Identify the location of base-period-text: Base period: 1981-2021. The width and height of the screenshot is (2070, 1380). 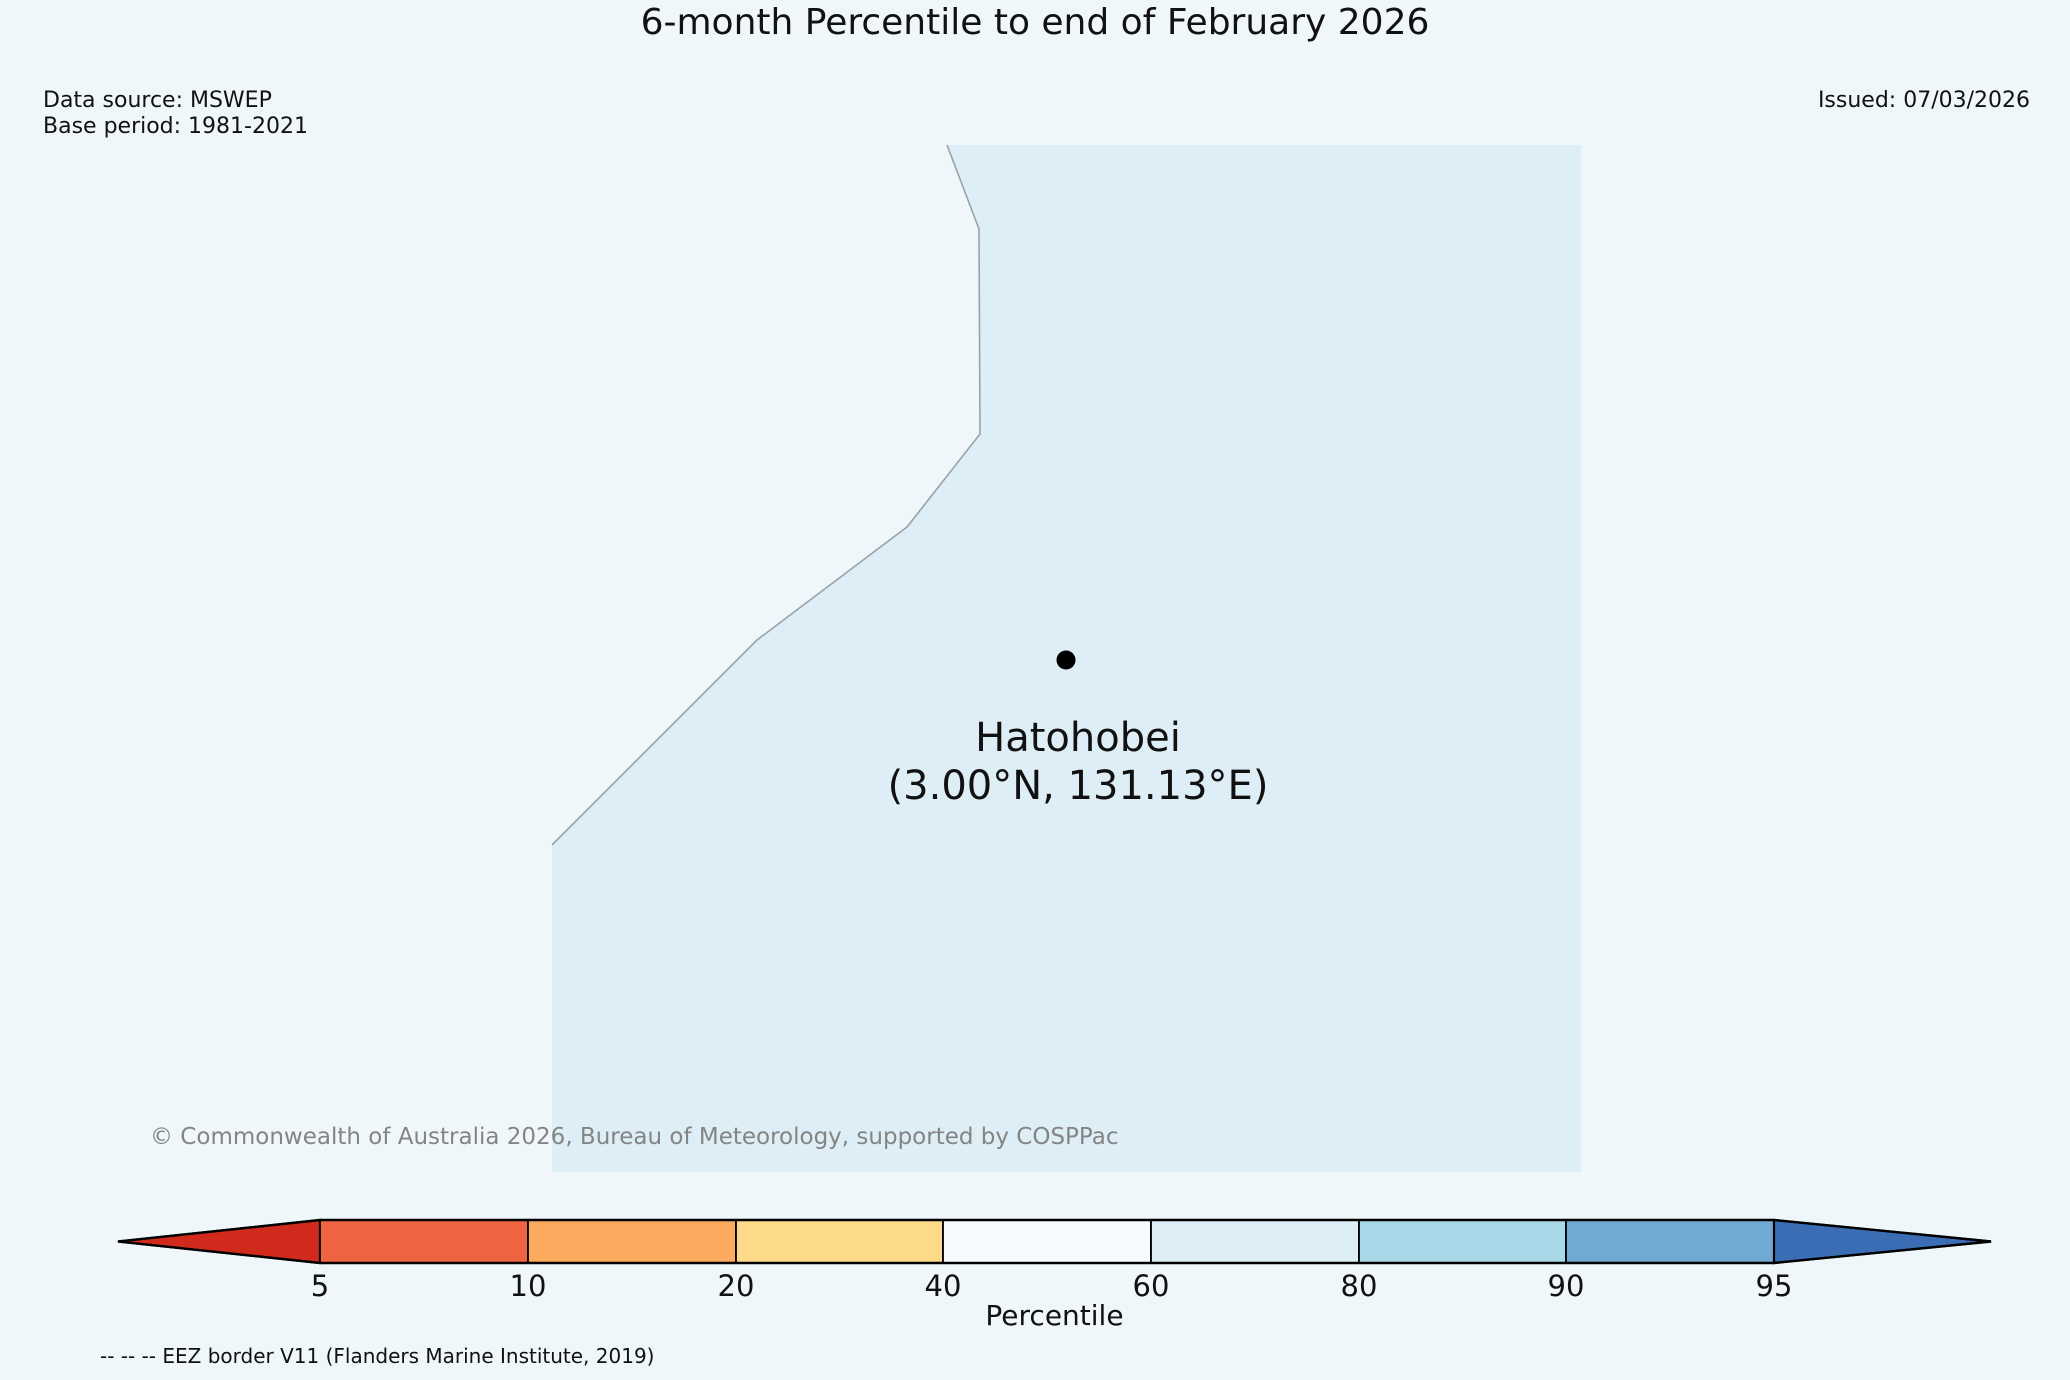
(175, 126).